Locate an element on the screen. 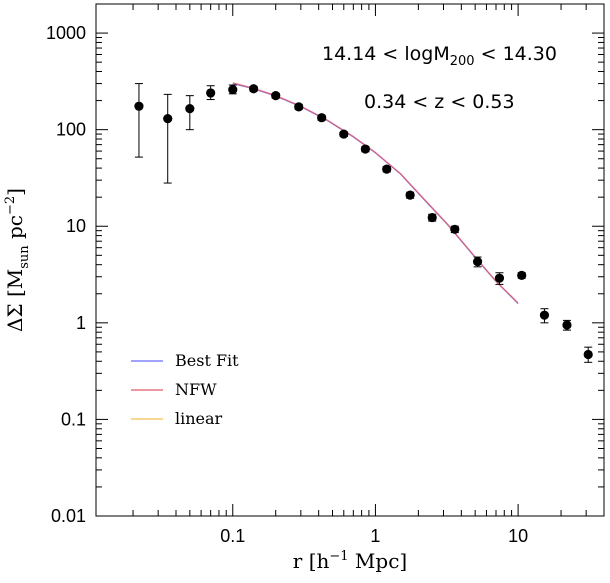  y-tick-label: 100 is located at coordinates (71, 130).